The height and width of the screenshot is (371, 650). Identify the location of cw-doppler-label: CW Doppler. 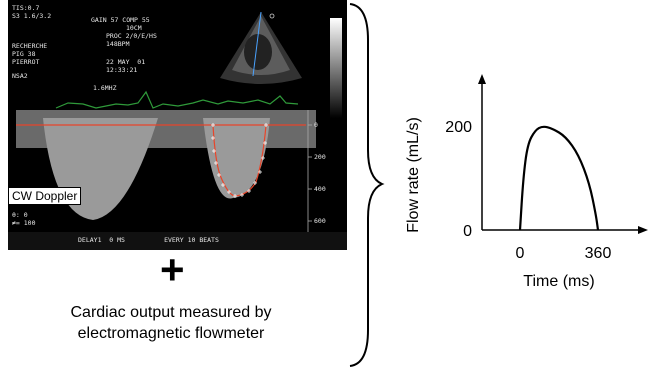
(45, 196).